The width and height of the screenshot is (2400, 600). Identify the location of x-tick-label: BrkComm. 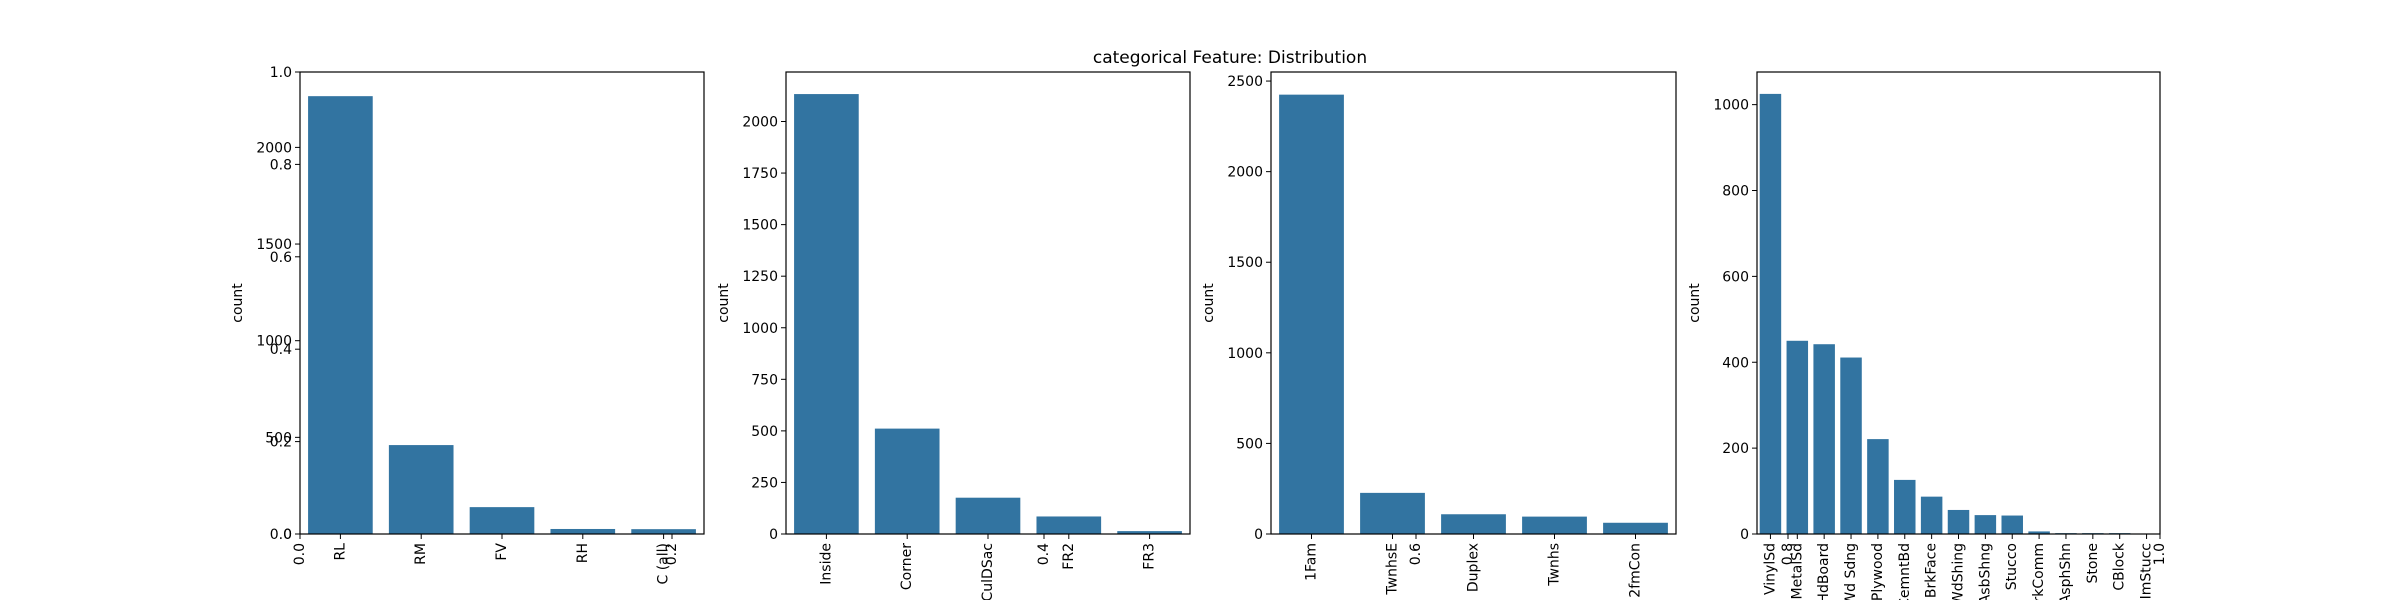
(2039, 571).